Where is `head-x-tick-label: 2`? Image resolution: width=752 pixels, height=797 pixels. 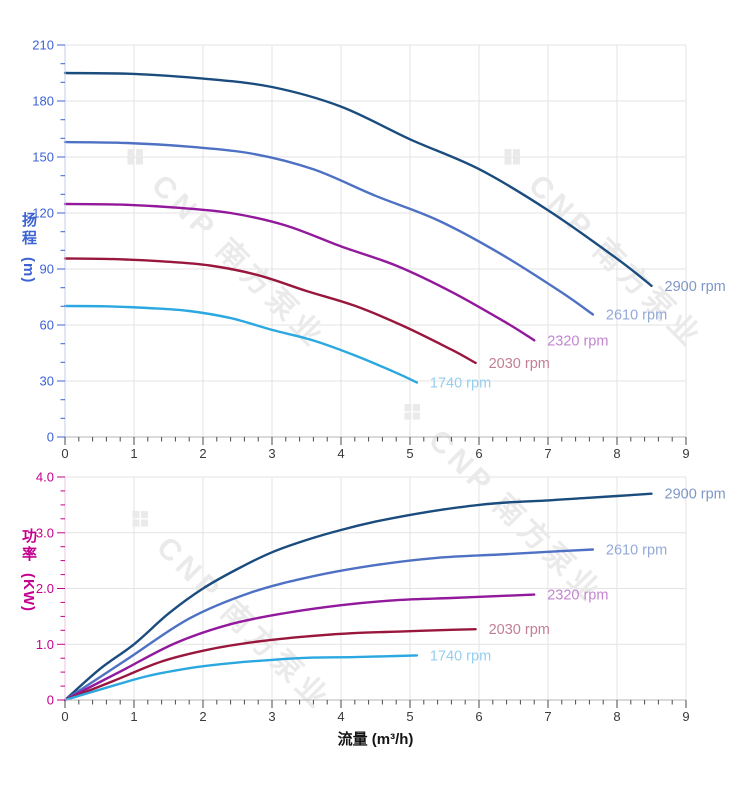
head-x-tick-label: 2 is located at coordinates (202, 453).